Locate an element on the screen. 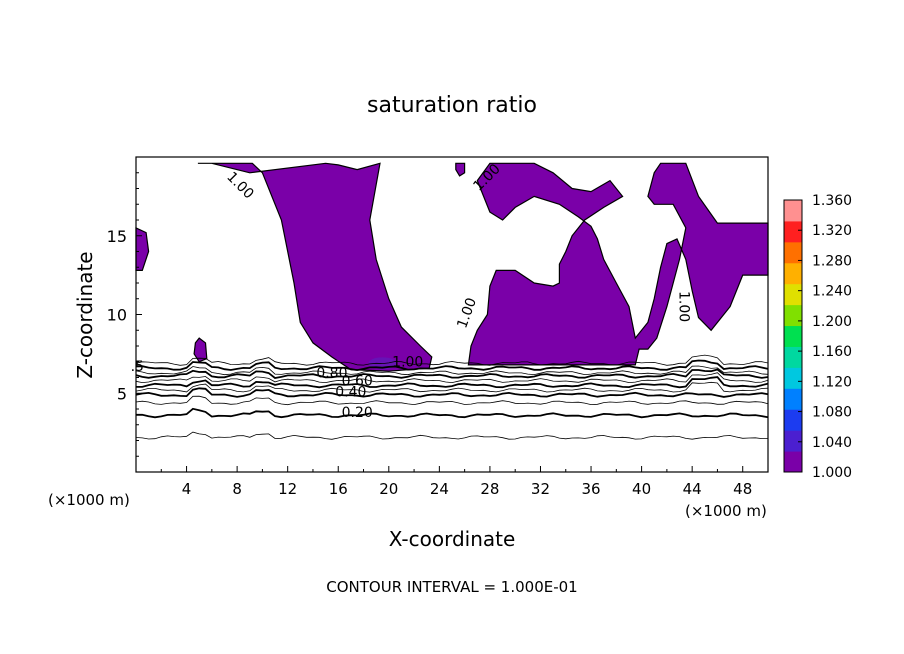  contour-label-6: 0.60 is located at coordinates (357, 381).